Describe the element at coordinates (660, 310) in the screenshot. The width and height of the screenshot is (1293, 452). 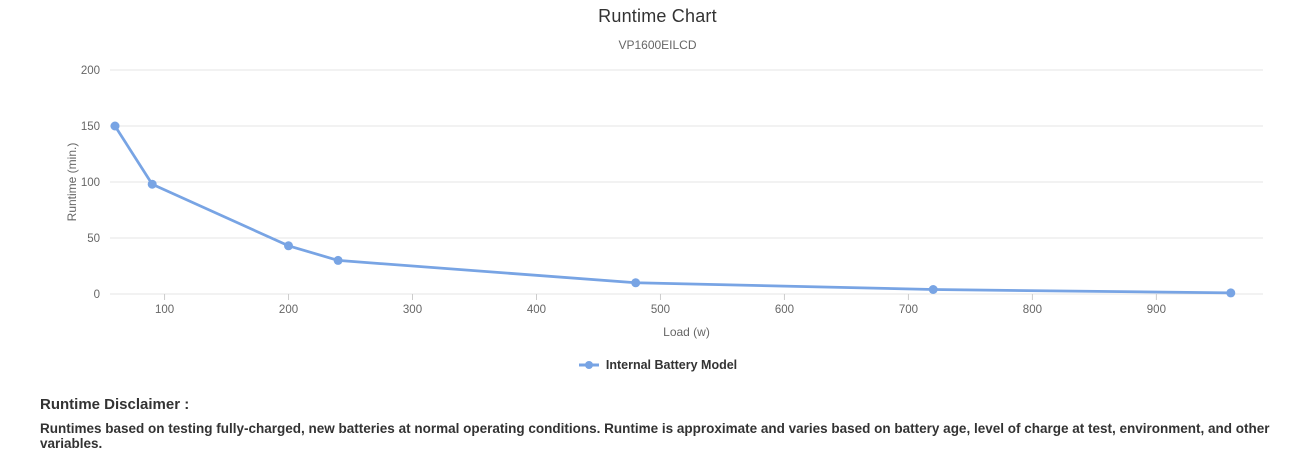
I see `x-tick-label: 500` at that location.